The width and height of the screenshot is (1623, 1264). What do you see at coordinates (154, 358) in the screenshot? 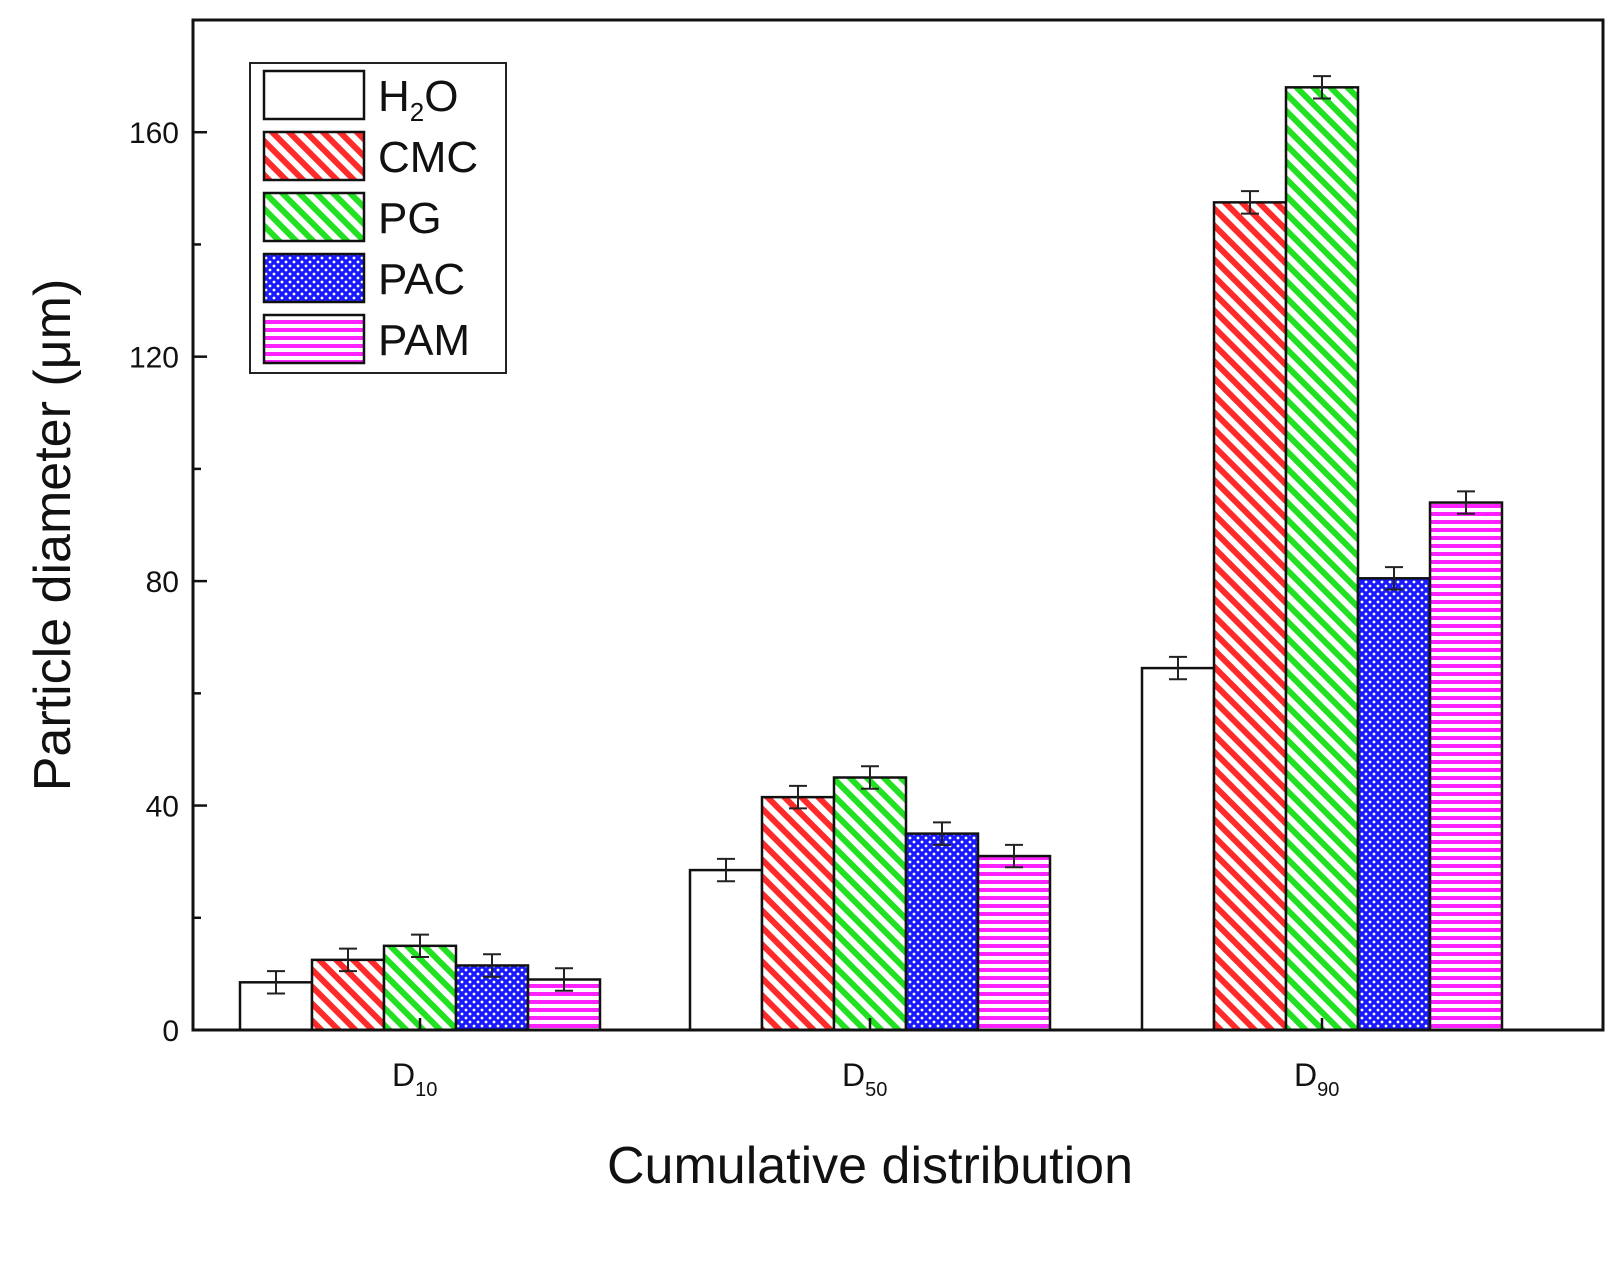
I see `y-tick-label: 120` at bounding box center [154, 358].